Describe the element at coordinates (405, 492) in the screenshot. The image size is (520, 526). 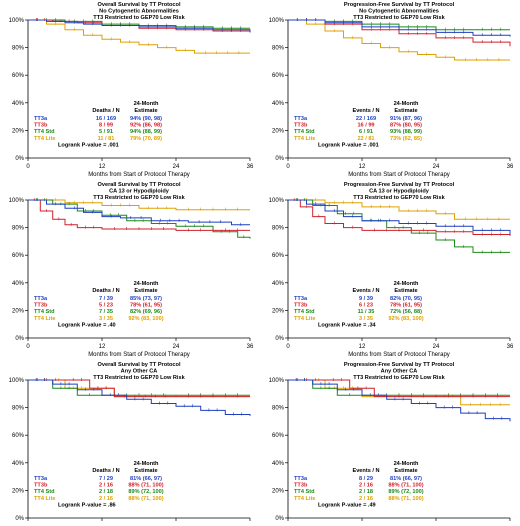
I see `legend-series-estimate: 89% (72, 100)` at that location.